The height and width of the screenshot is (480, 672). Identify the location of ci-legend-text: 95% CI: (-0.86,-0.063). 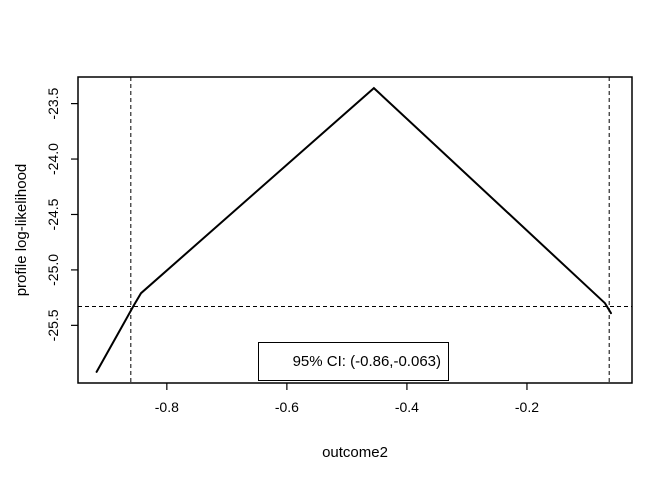
(366, 361).